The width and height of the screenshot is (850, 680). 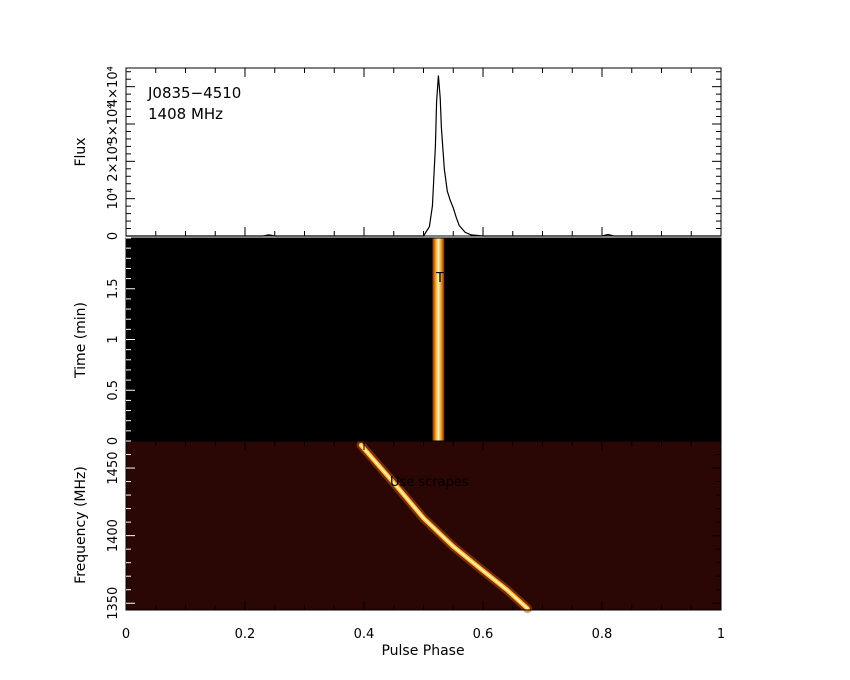 What do you see at coordinates (444, 527) in the screenshot?
I see `dispersion-track-core` at bounding box center [444, 527].